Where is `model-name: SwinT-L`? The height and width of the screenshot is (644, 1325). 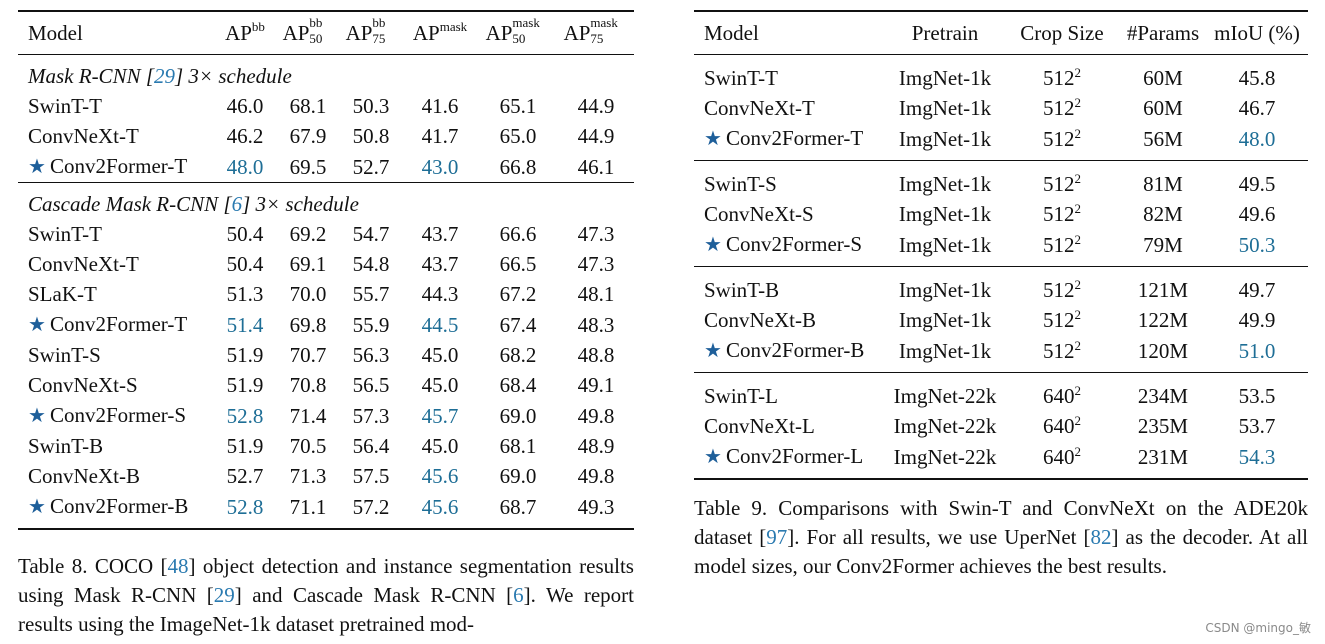
model-name: SwinT-L is located at coordinates (741, 396).